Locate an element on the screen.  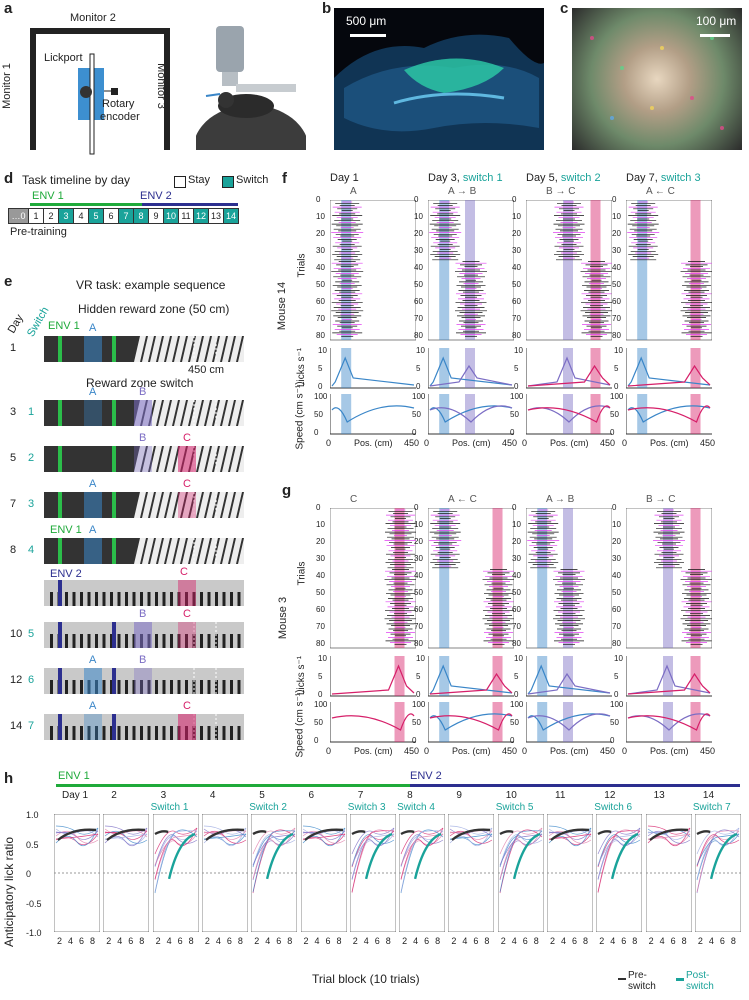
switch-number: 1 is located at coordinates (31, 412).